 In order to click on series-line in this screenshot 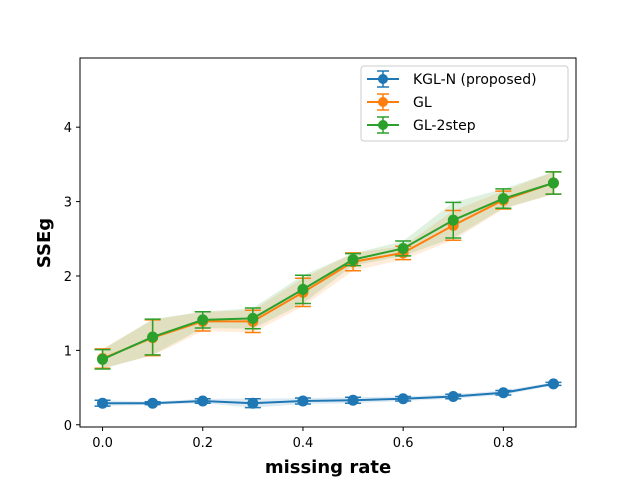, I will do `click(328, 393)`.